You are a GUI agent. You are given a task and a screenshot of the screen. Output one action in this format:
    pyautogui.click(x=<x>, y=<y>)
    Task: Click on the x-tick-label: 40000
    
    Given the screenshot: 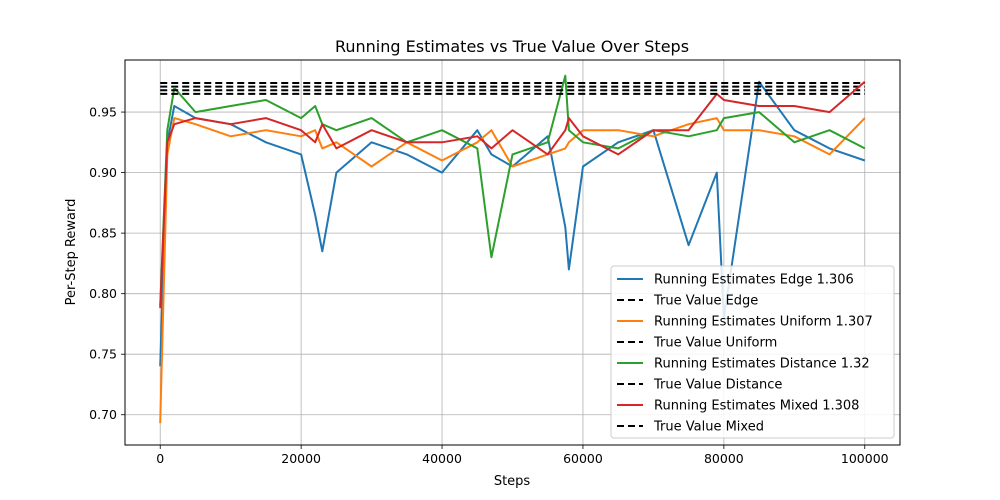 What is the action you would take?
    pyautogui.click(x=442, y=458)
    